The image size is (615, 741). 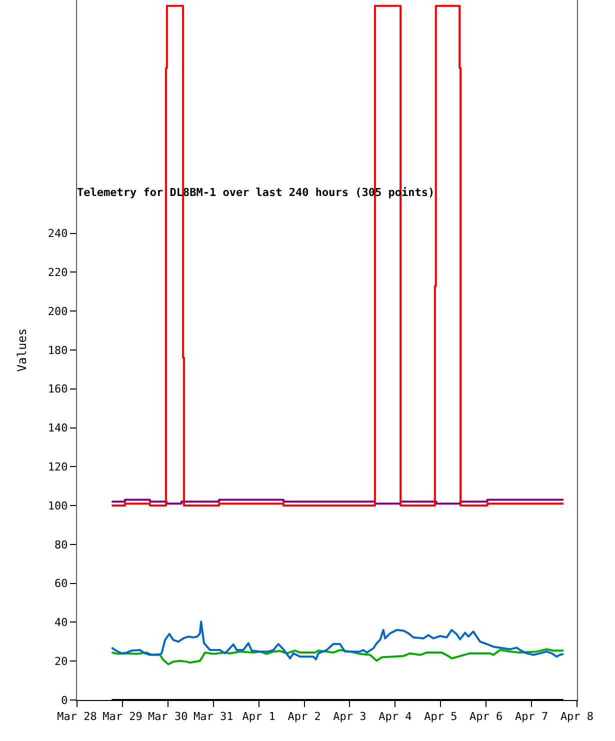 What do you see at coordinates (304, 717) in the screenshot?
I see `x-tick-label: Apr 2` at bounding box center [304, 717].